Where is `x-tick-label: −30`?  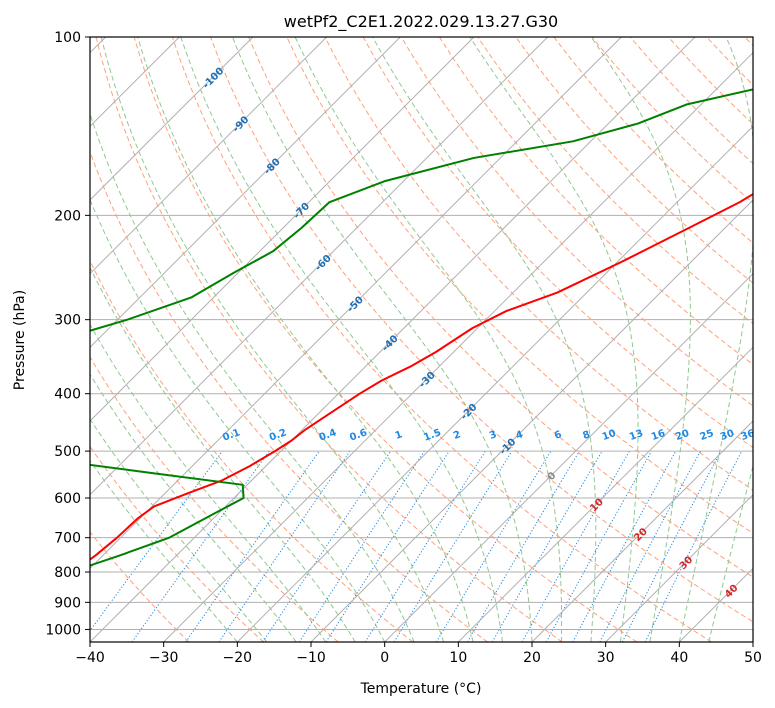 x-tick-label: −30 is located at coordinates (164, 658).